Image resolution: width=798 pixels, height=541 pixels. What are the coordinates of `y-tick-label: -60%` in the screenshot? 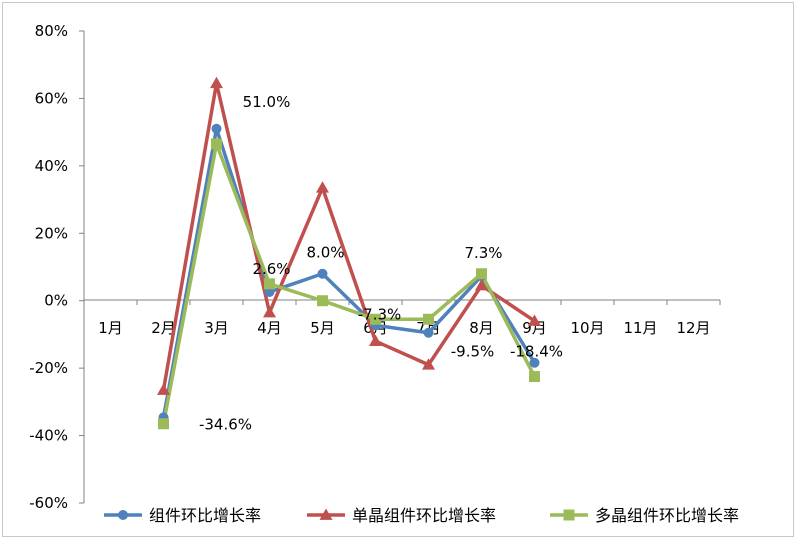 It's located at (48, 503).